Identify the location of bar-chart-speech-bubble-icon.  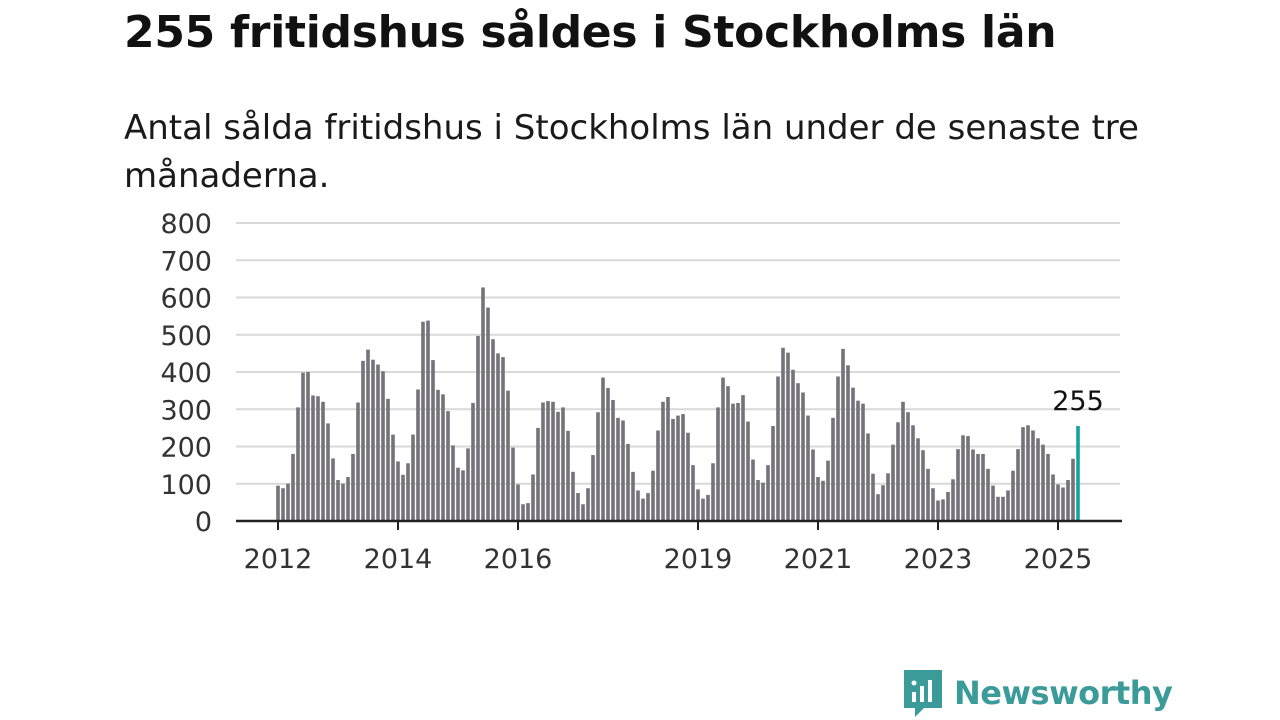
(923, 693).